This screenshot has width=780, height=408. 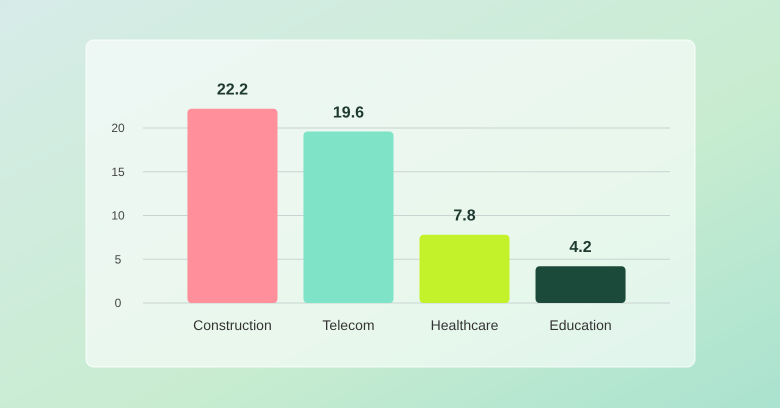 What do you see at coordinates (118, 128) in the screenshot?
I see `y-tick-label: 20` at bounding box center [118, 128].